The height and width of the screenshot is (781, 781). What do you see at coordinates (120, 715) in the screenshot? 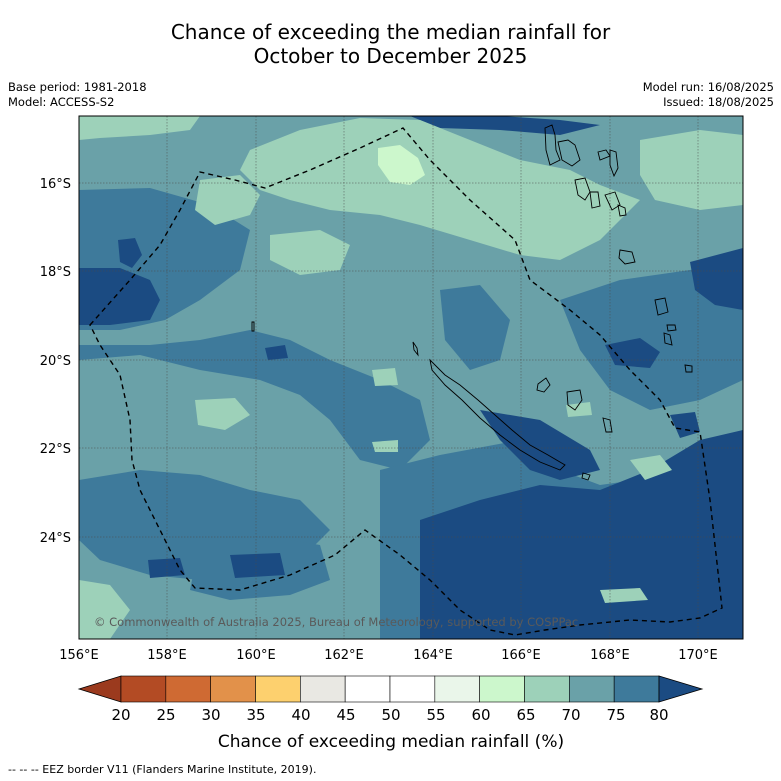
I see `colorbar-tick: 20` at bounding box center [120, 715].